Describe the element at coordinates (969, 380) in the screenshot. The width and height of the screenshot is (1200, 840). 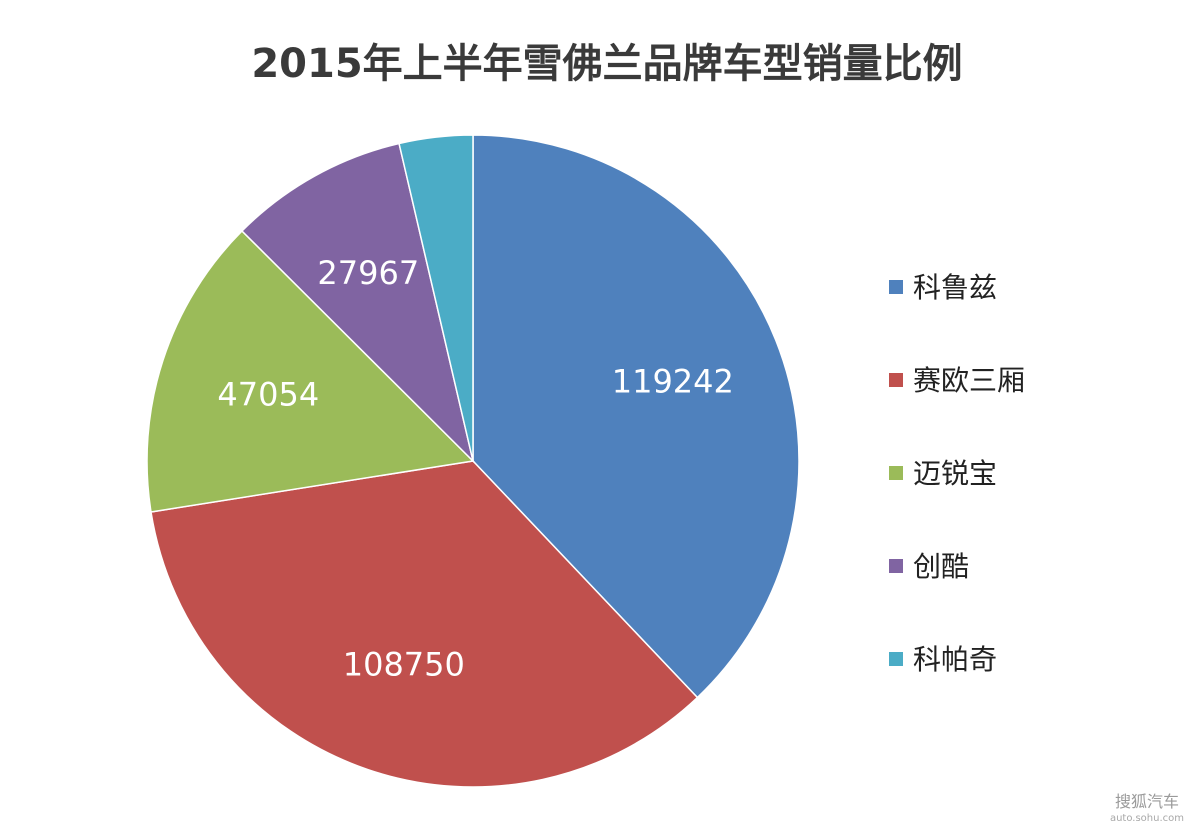
I see `legend-label-2: 赛欧三厢` at that location.